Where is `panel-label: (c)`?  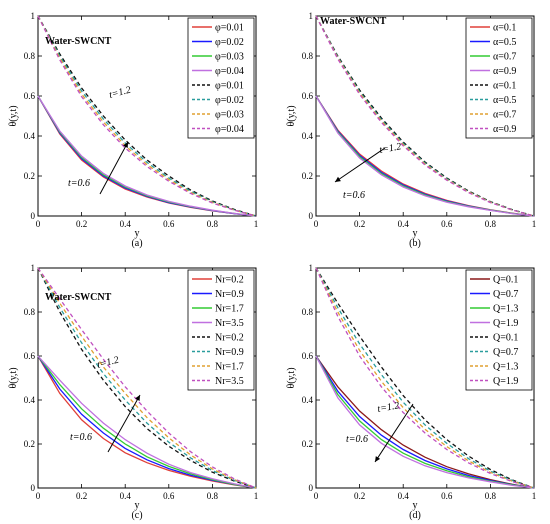 panel-label: (c) is located at coordinates (136, 515).